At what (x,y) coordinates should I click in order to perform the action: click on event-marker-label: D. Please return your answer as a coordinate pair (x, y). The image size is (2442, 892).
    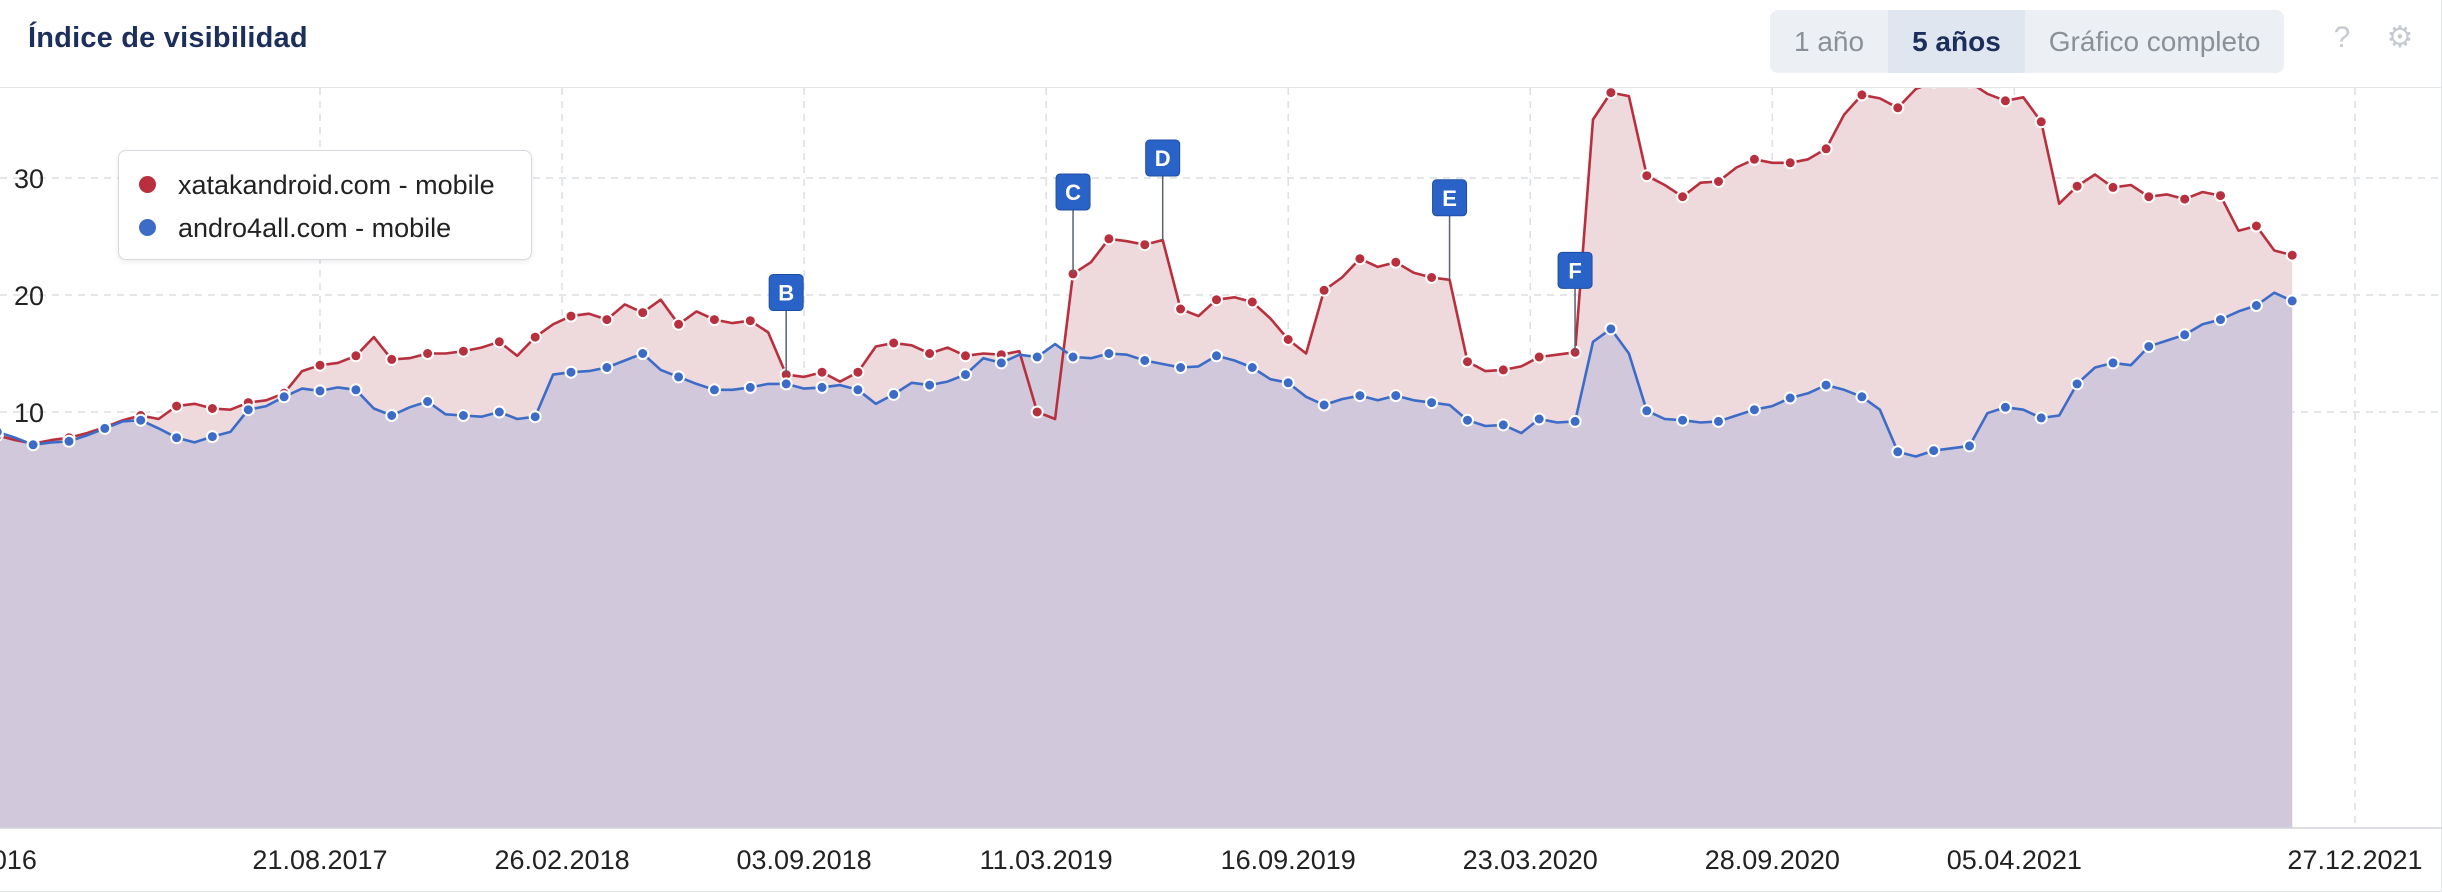
    Looking at the image, I should click on (1163, 158).